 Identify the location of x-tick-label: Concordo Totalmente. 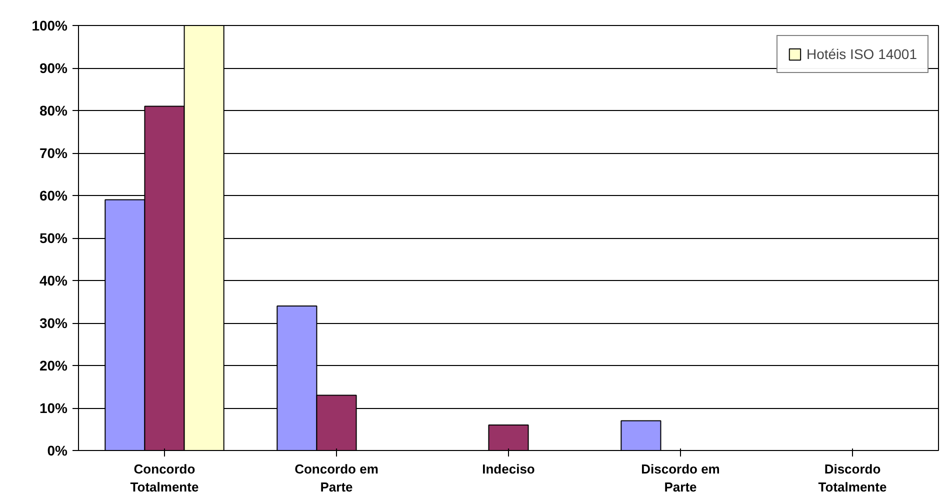
(164, 478).